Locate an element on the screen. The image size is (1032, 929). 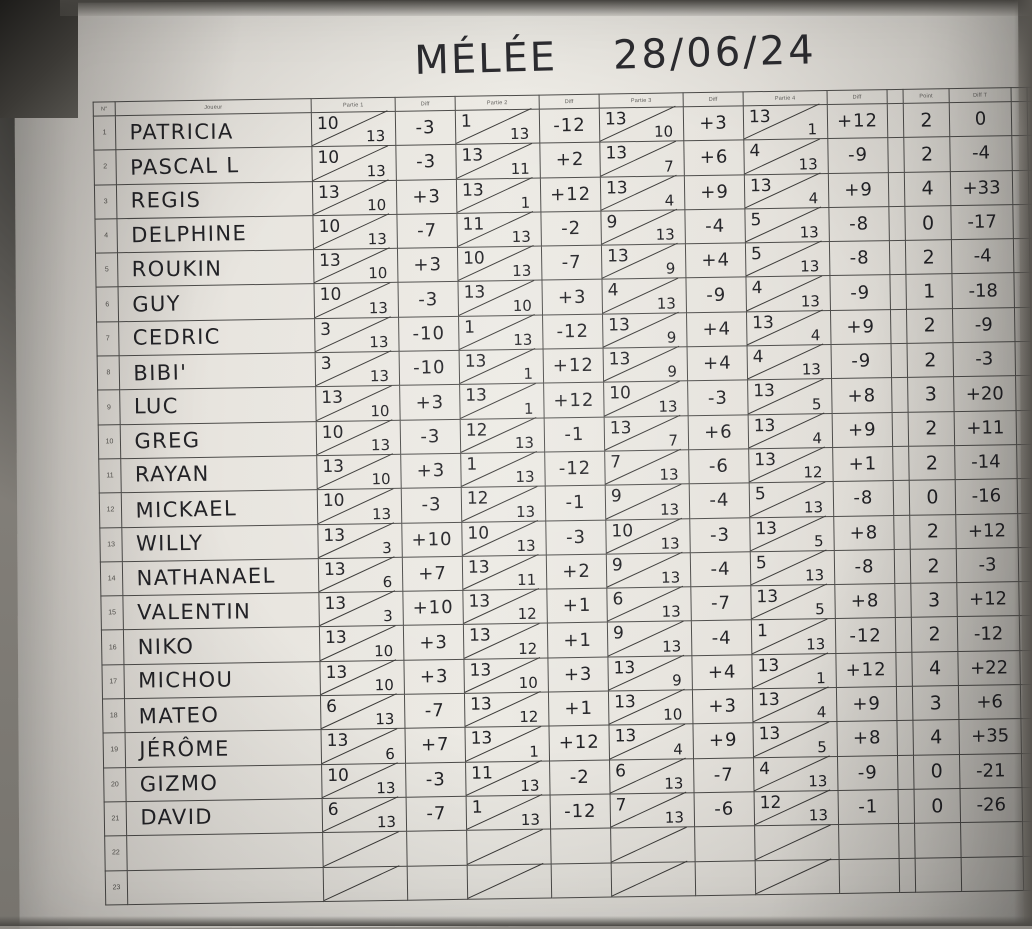
diff-partie-4: -1 is located at coordinates (868, 806).